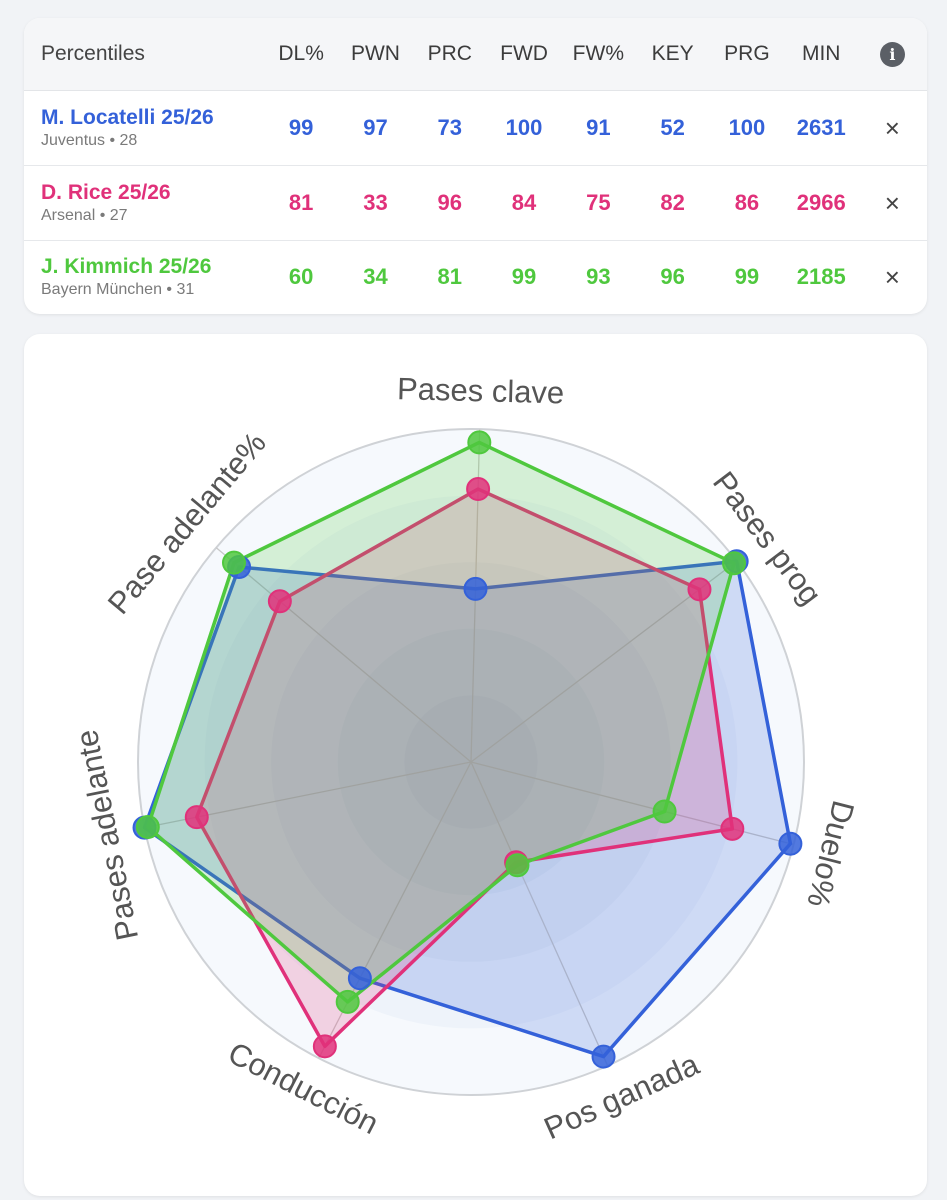  What do you see at coordinates (821, 127) in the screenshot?
I see `stat-min: 2631` at bounding box center [821, 127].